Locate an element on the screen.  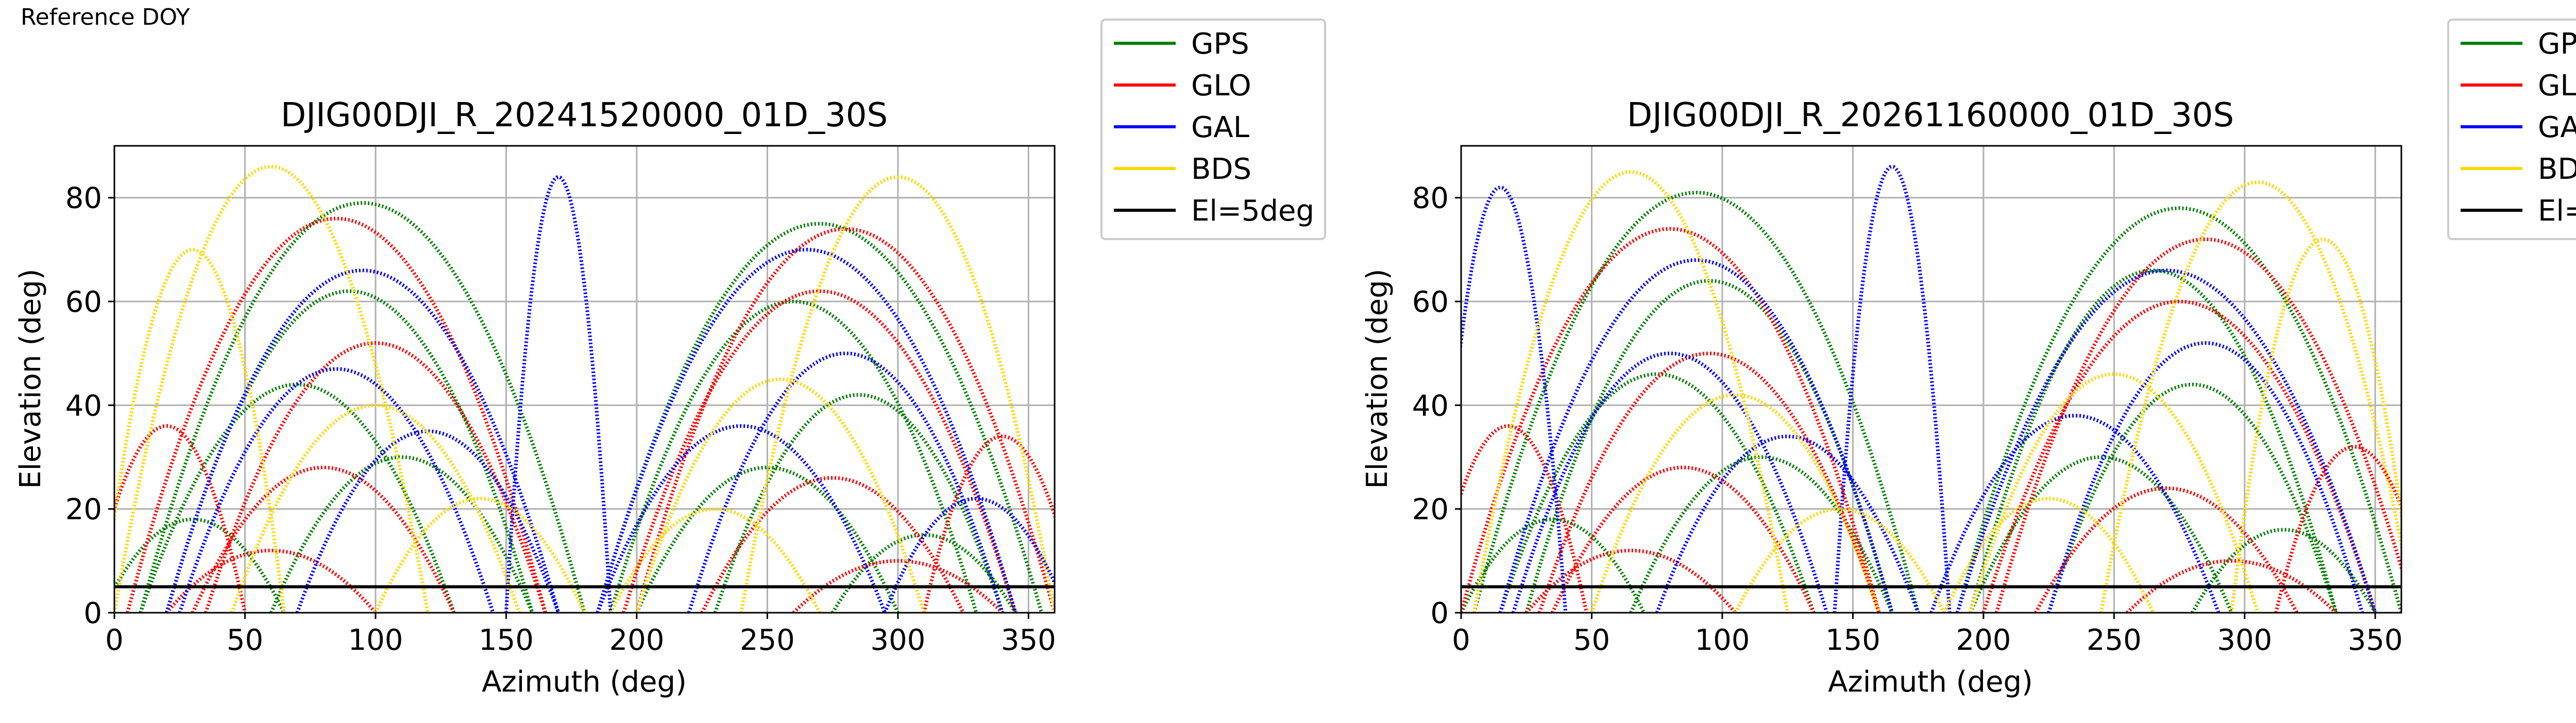
chart-title: DJIG00DJI_R_20241520000_01D_30S is located at coordinates (584, 115).